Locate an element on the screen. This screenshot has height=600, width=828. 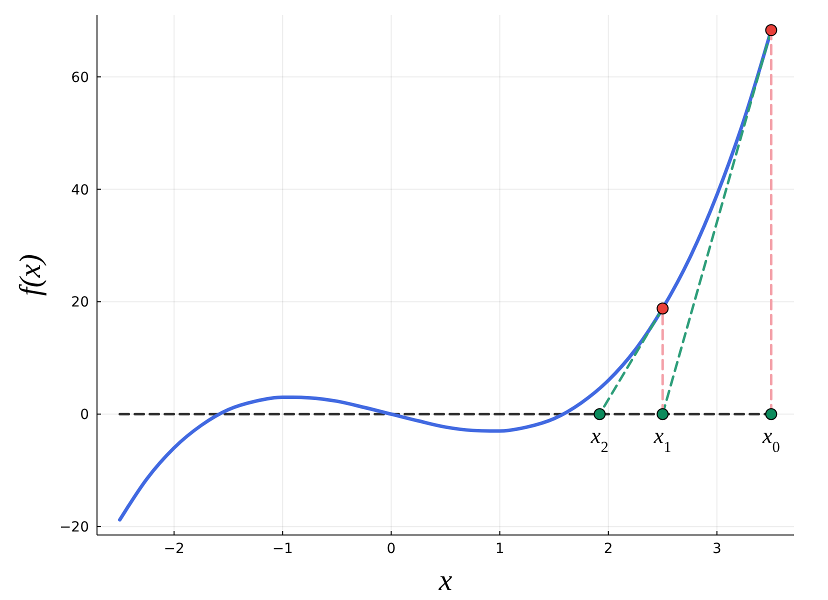
x-tick-label: 3 is located at coordinates (717, 549).